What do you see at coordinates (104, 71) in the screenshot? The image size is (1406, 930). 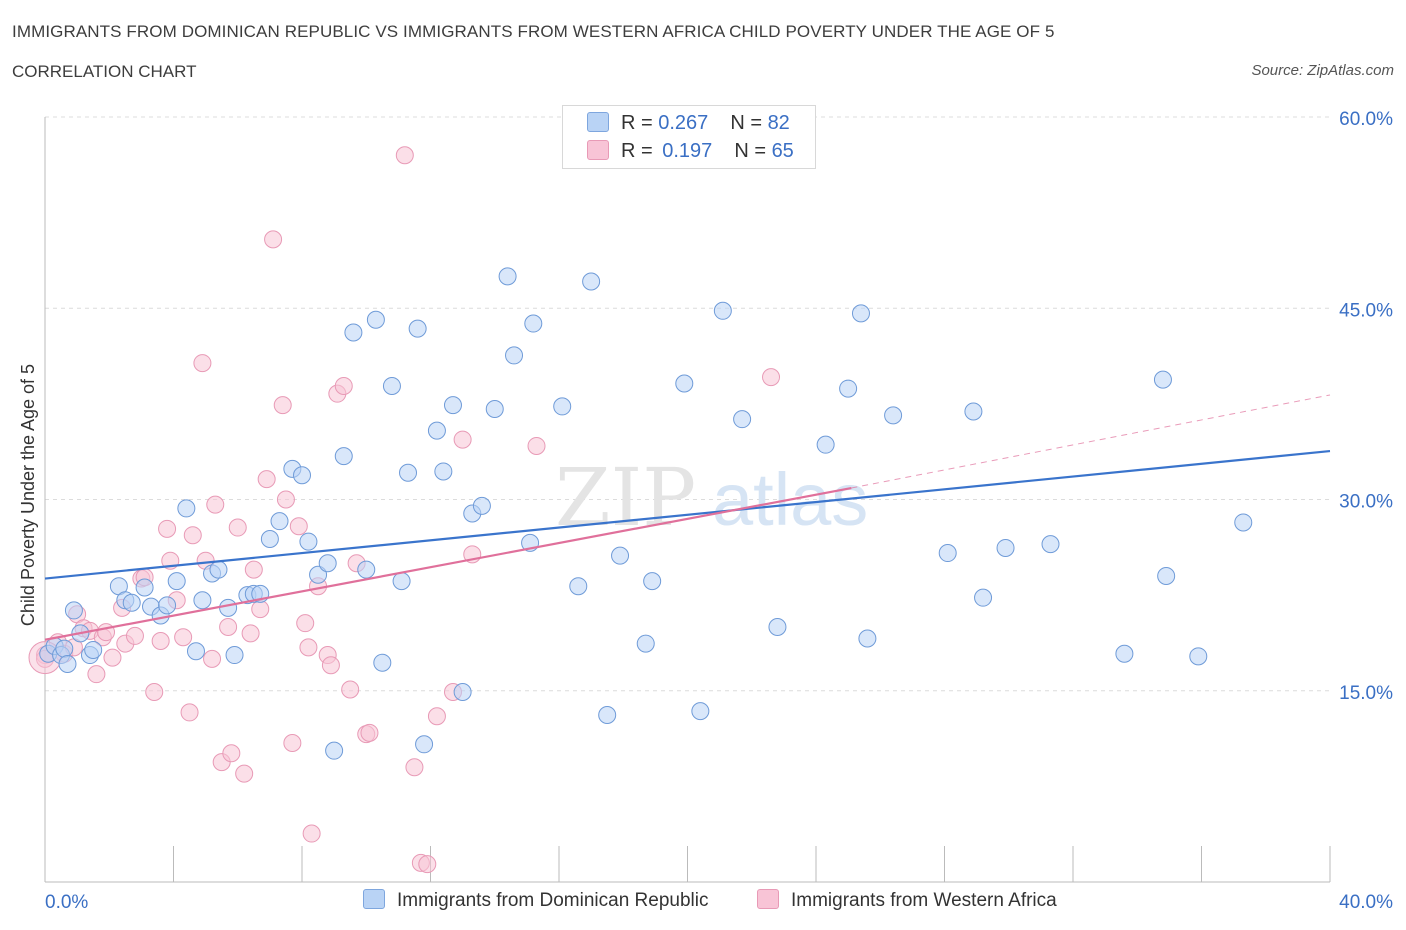 I see `chart-subtitle: CORRELATION CHART` at bounding box center [104, 71].